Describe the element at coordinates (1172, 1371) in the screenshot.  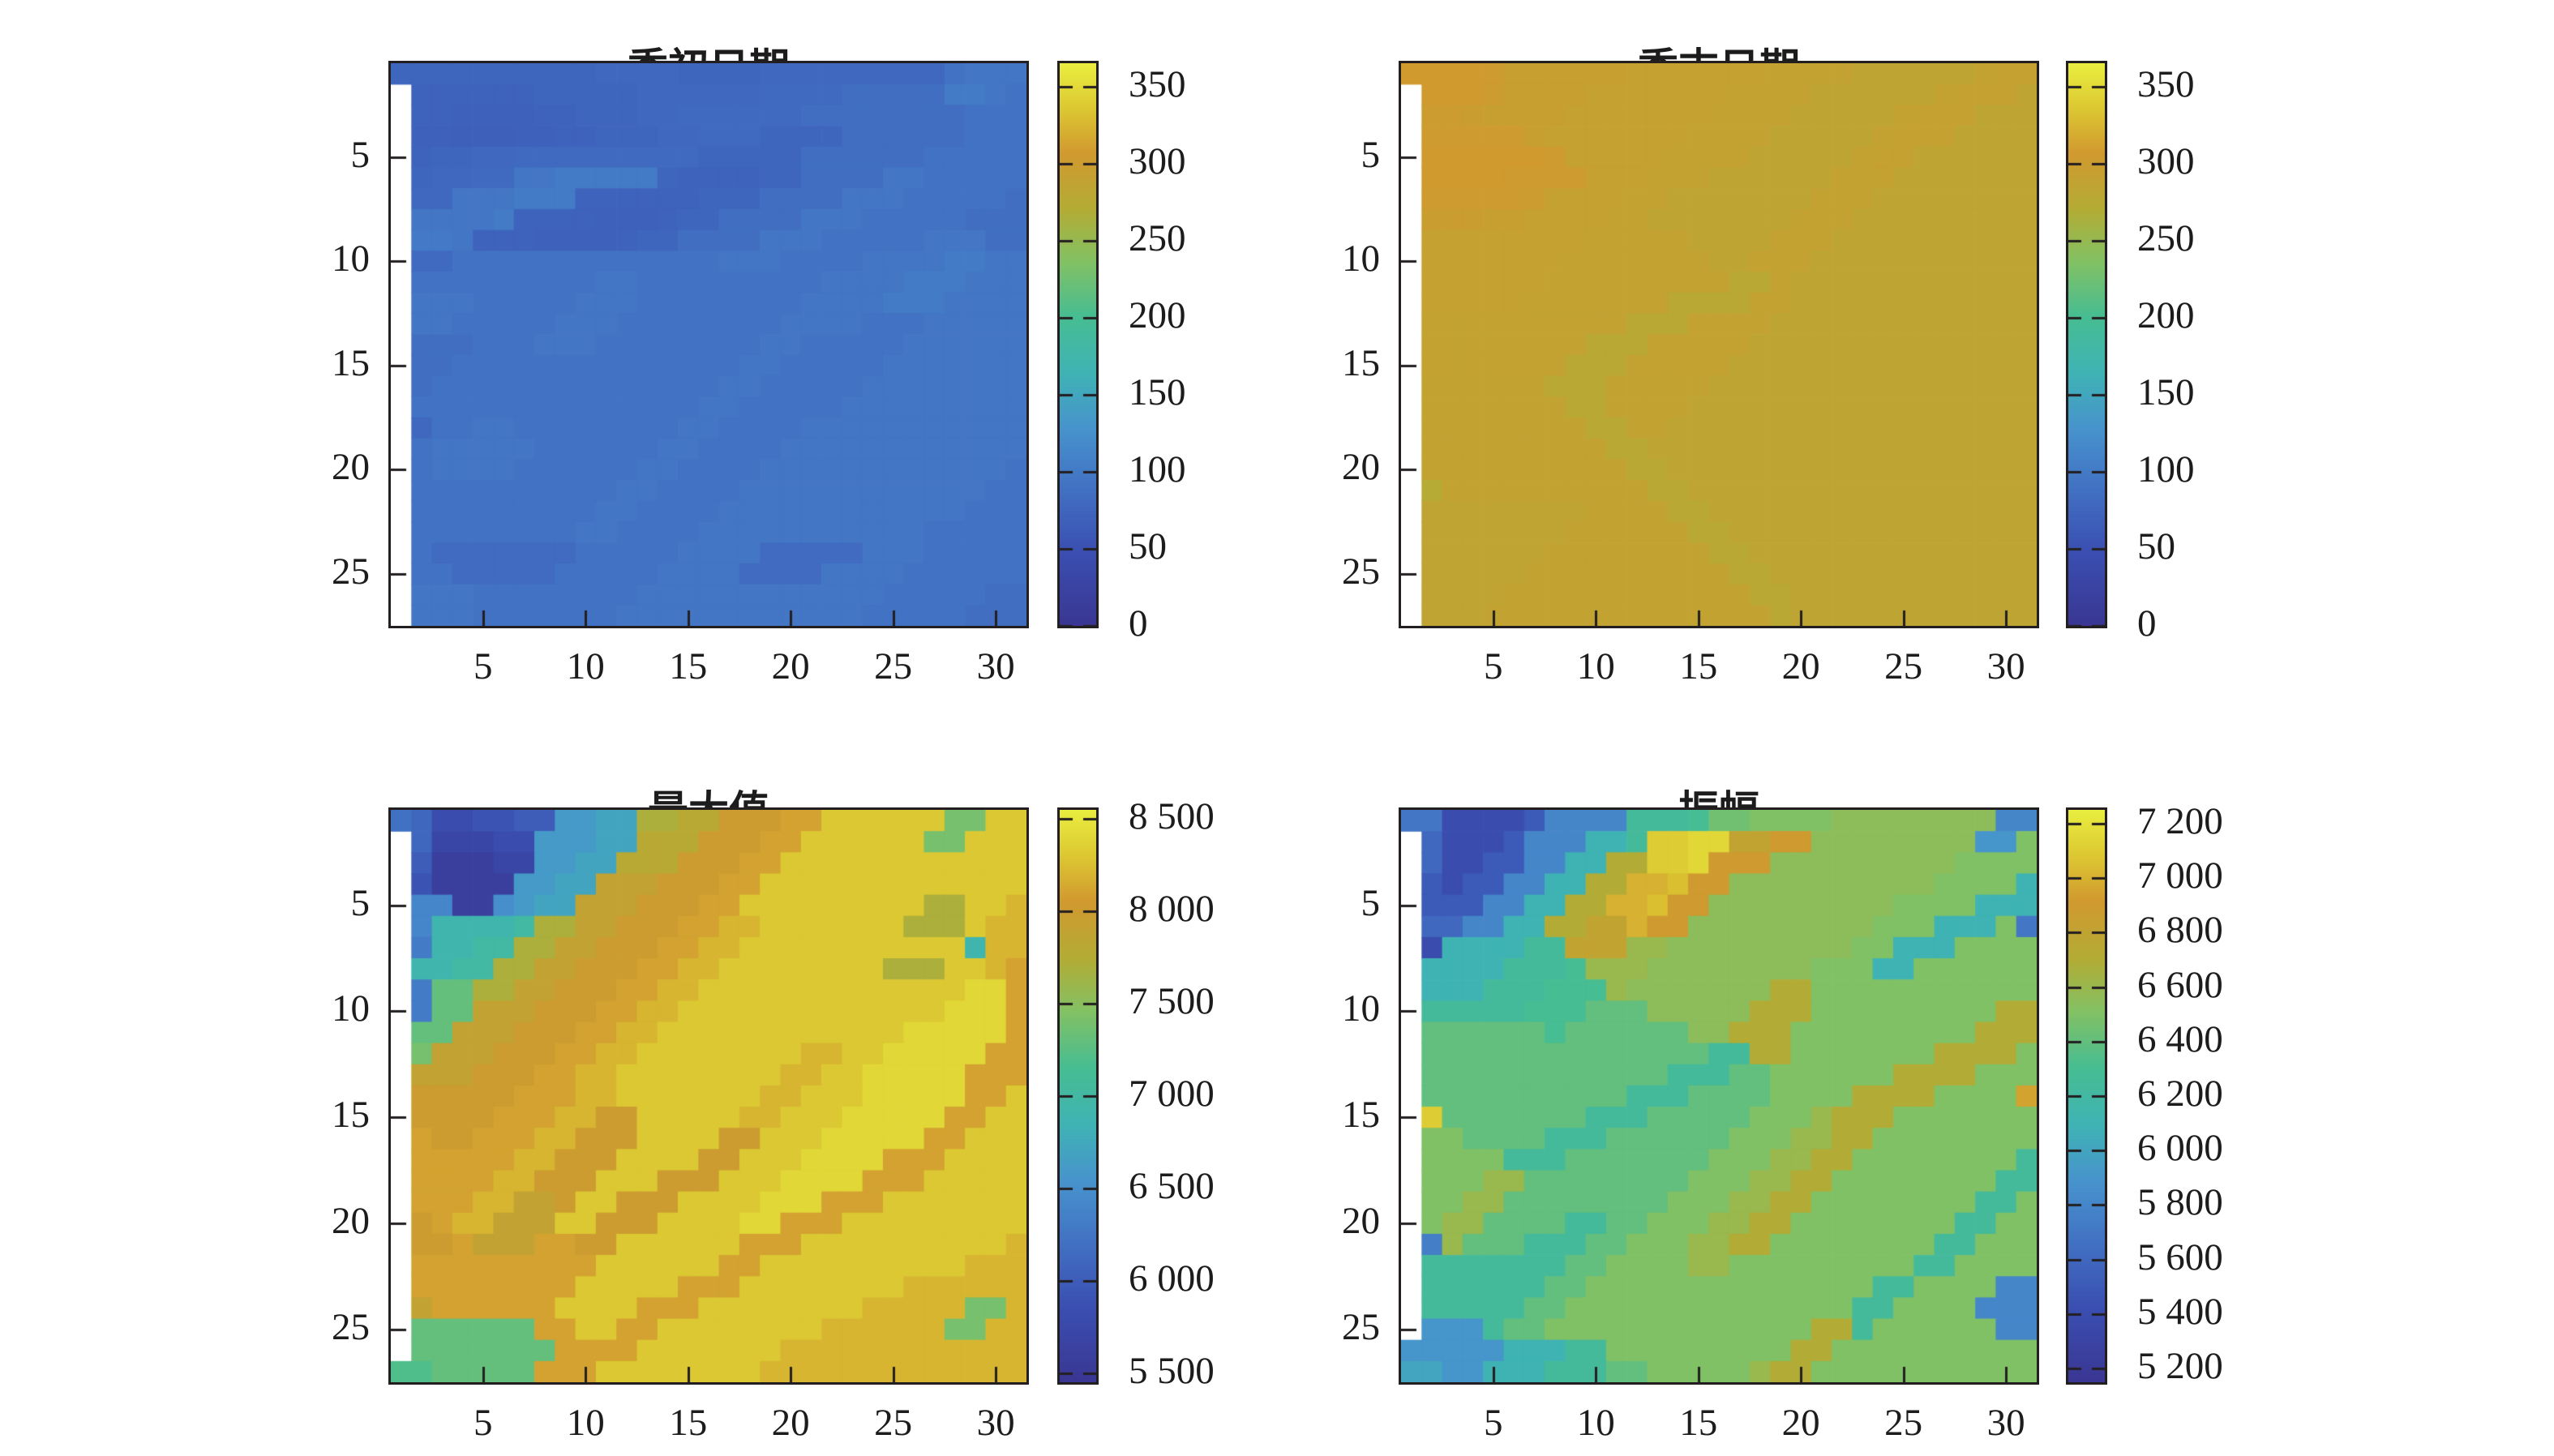
I see `colorbar-tick-label: 5 500` at that location.